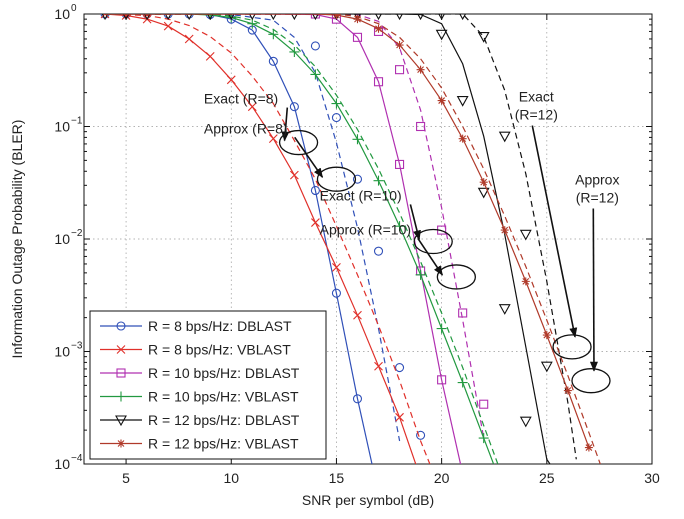 The height and width of the screenshot is (519, 684). What do you see at coordinates (246, 128) in the screenshot?
I see `annotation-label: Approx (R=8)` at bounding box center [246, 128].